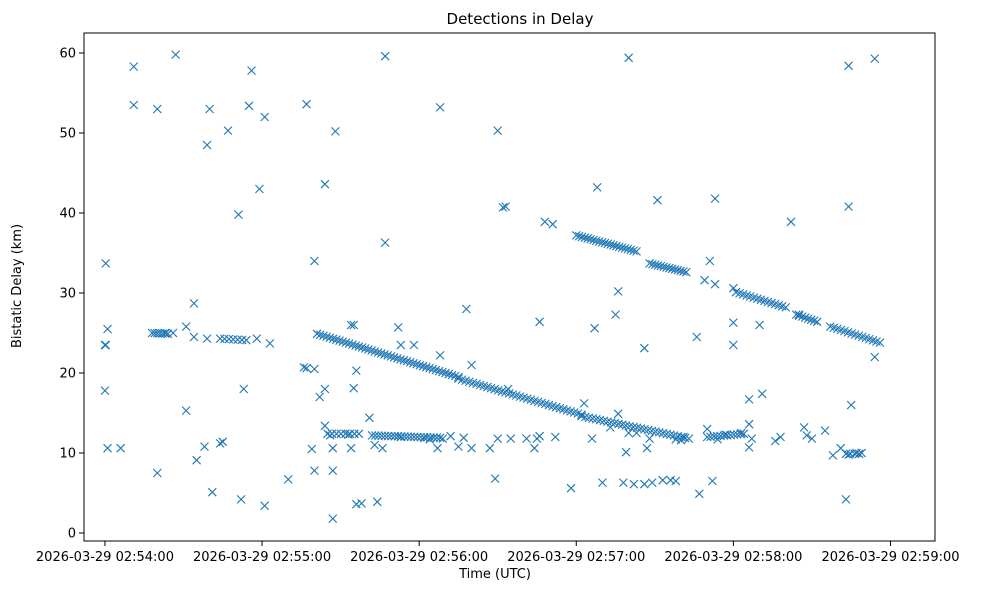 This screenshot has height=590, width=986. Describe the element at coordinates (262, 557) in the screenshot. I see `x-tick-label: 2026-03-29 02:55:00` at that location.